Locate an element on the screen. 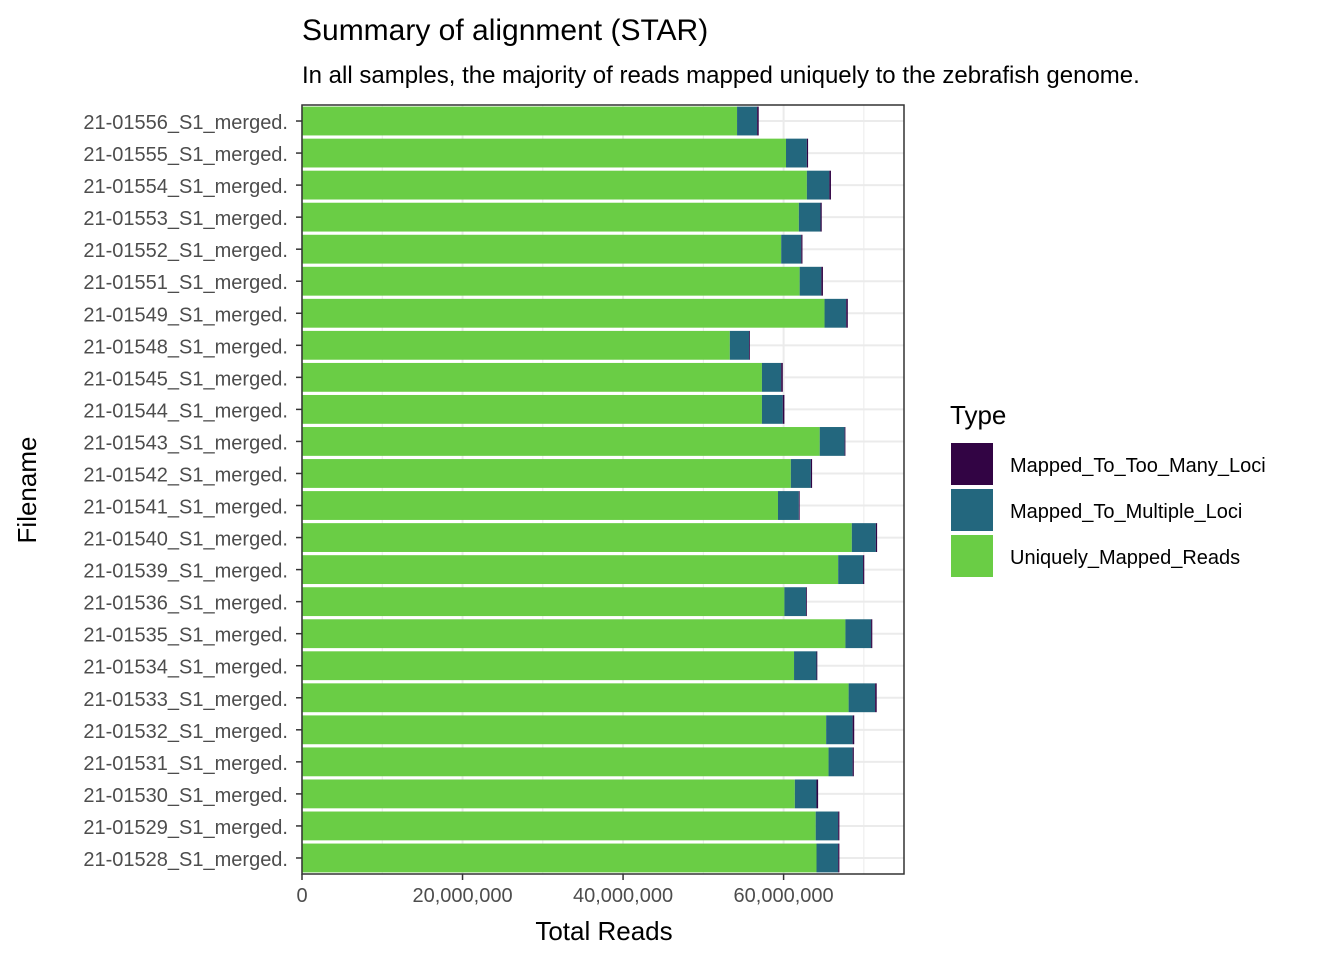 The image size is (1344, 960). x-tick-label: 0 is located at coordinates (301, 896).